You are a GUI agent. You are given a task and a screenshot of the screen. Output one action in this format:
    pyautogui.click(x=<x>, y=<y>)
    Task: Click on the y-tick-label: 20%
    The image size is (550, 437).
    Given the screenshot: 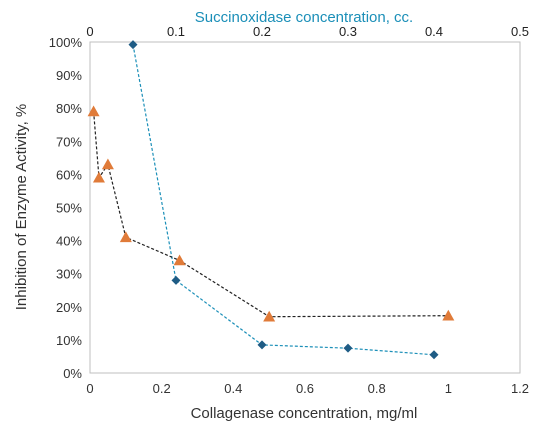 What is the action you would take?
    pyautogui.click(x=69, y=307)
    